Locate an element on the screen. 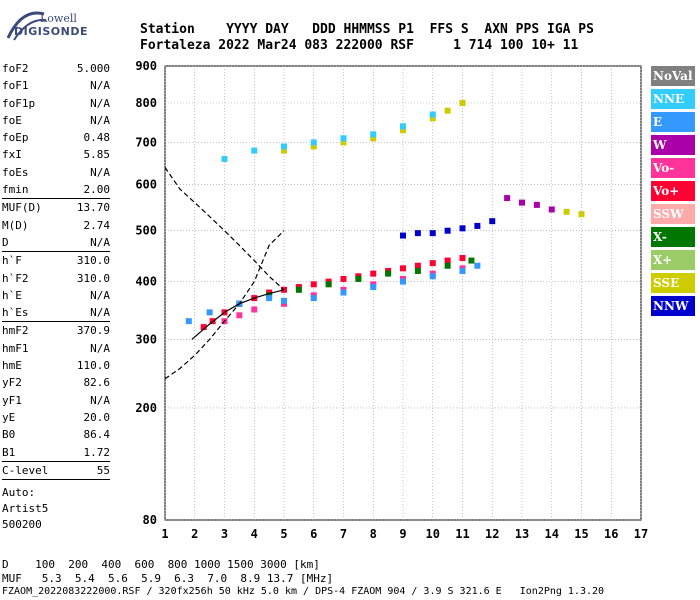 The image size is (700, 600). param-value: 5.000 is located at coordinates (93, 68).